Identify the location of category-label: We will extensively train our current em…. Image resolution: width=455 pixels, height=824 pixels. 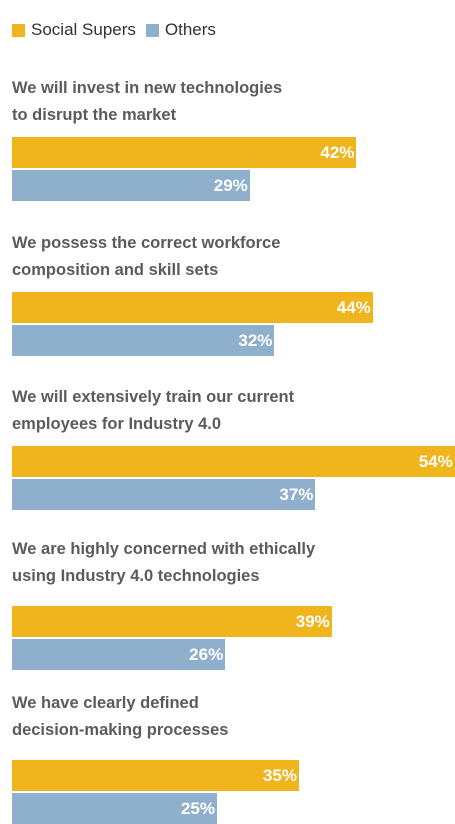
(153, 410).